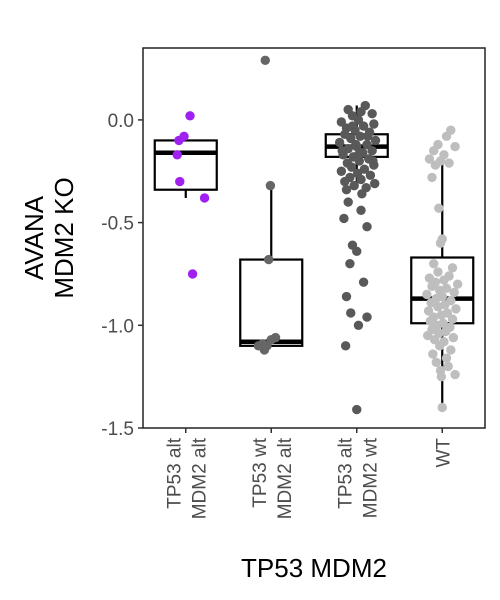 This screenshot has height=600, width=500. What do you see at coordinates (443, 453) in the screenshot?
I see `x-tick-label: WT` at bounding box center [443, 453].